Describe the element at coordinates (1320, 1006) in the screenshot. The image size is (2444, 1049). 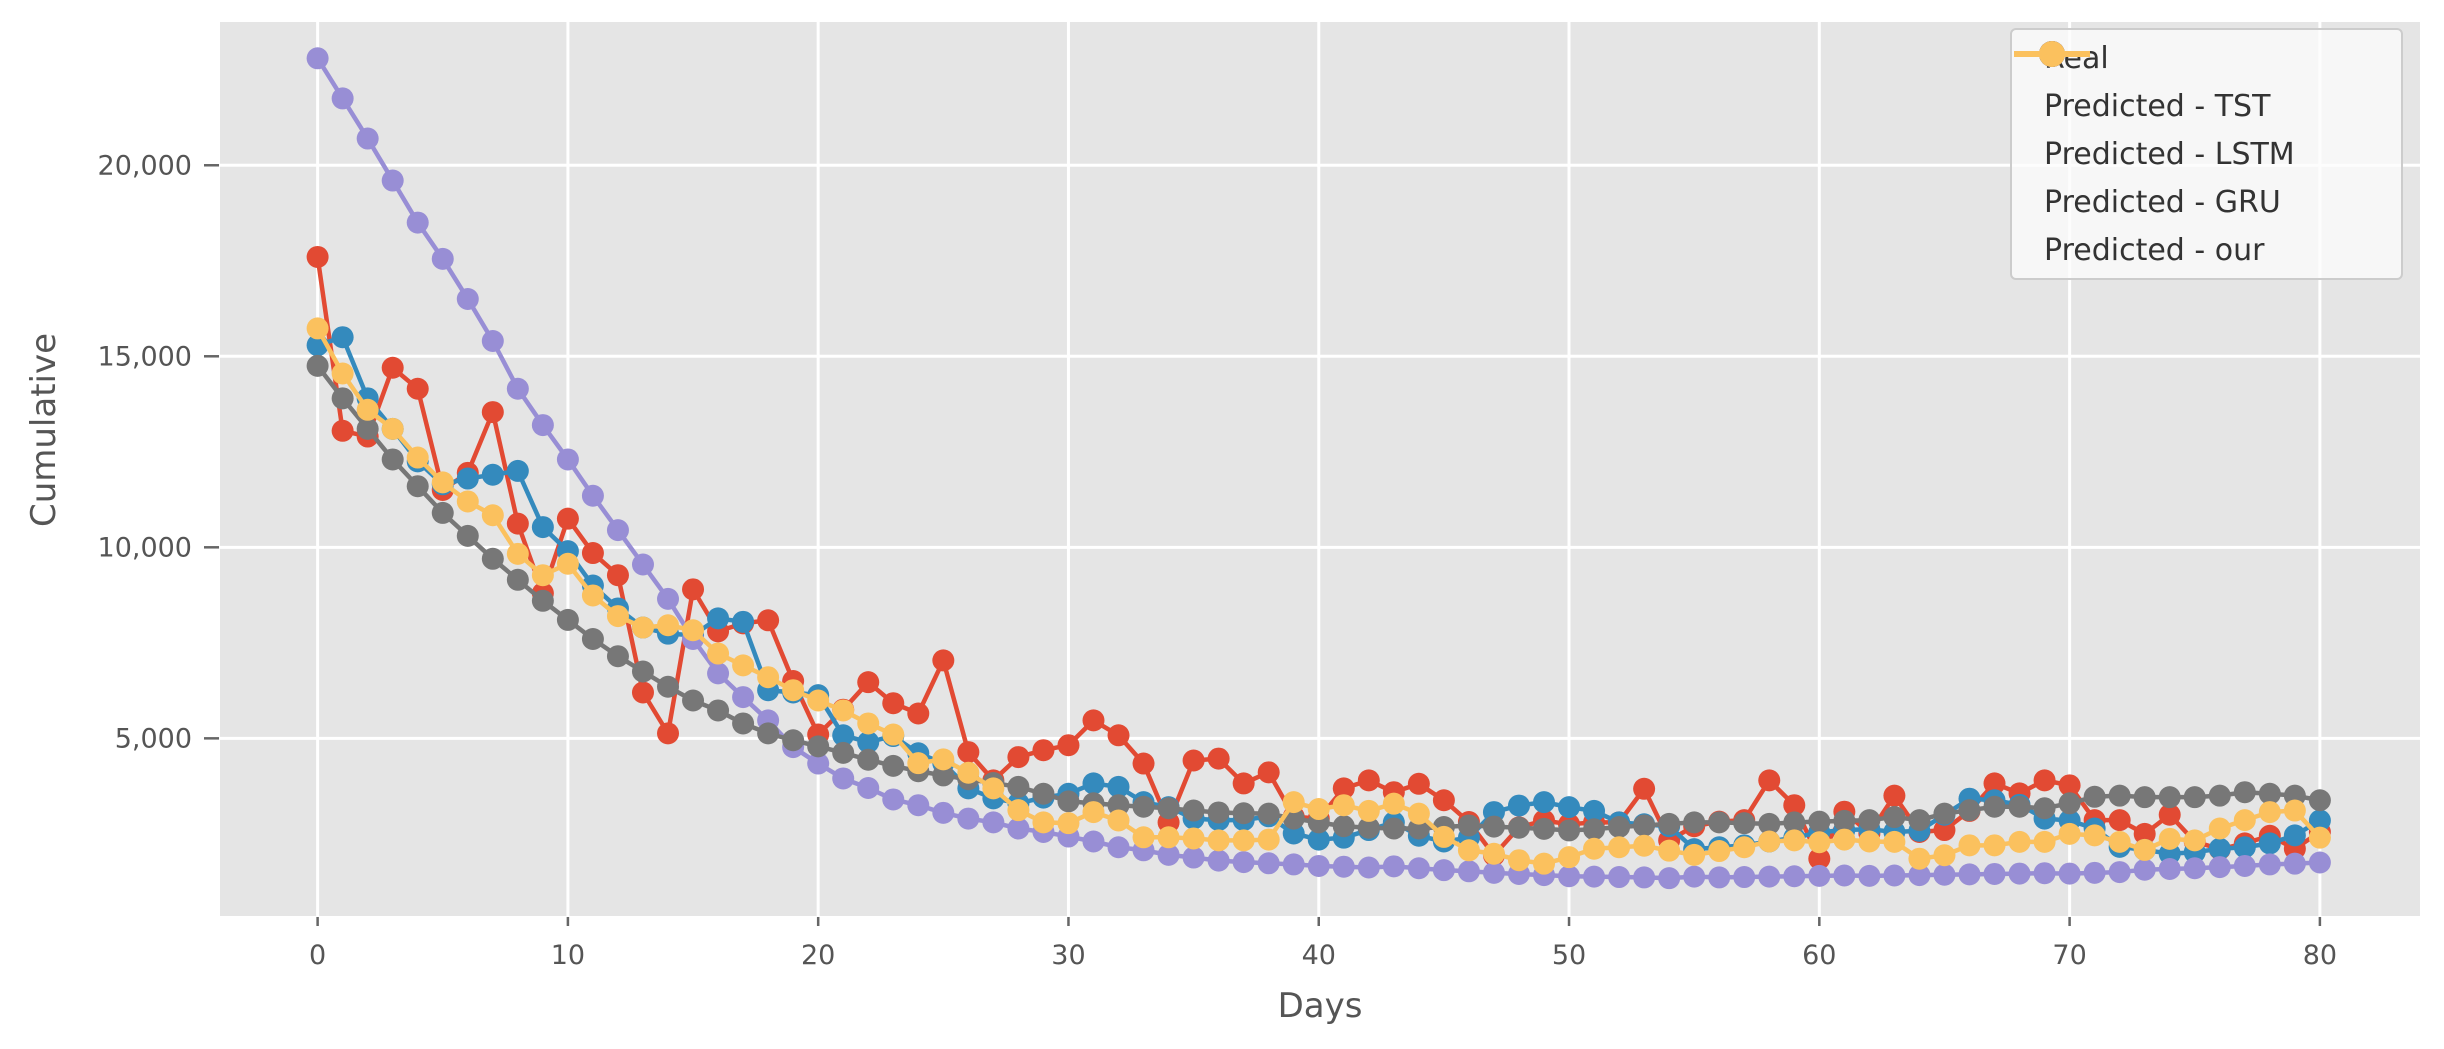
I see `x-axis-label: Days` at that location.